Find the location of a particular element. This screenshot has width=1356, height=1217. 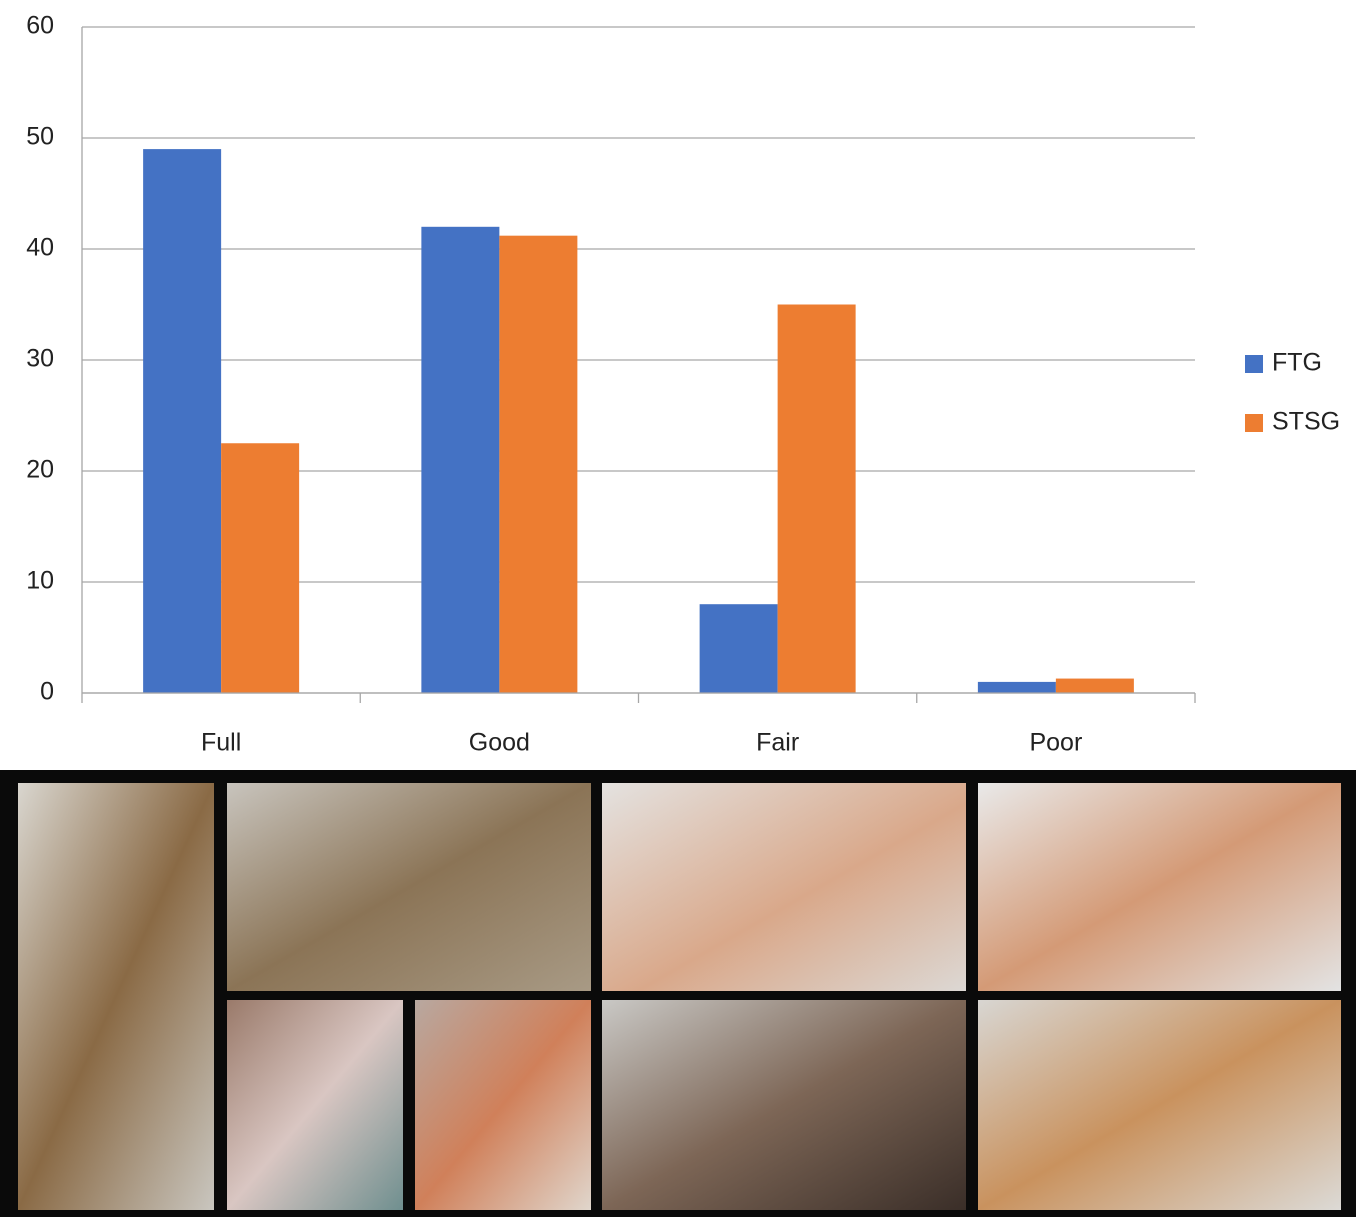

legend-label: FTG is located at coordinates (1297, 363).